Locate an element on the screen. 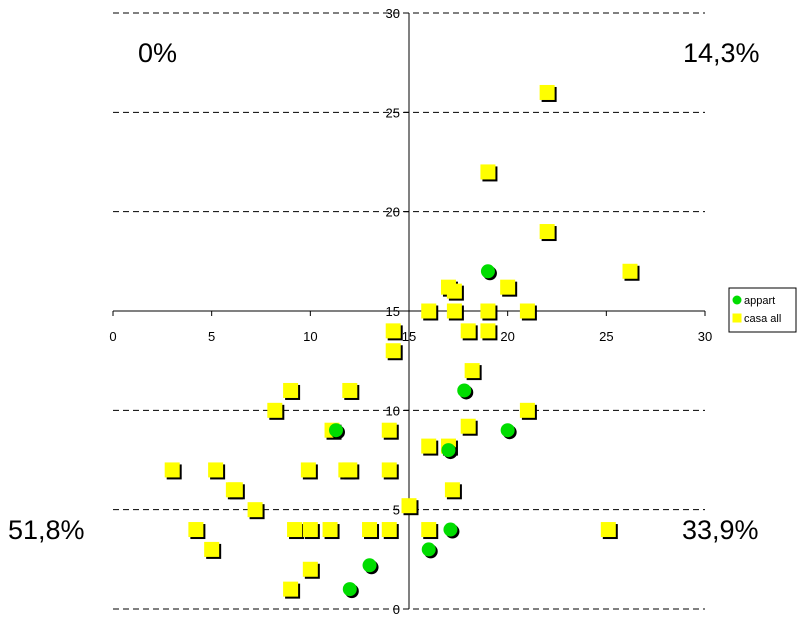 The image size is (797, 618). legend-label: appart is located at coordinates (759, 301).